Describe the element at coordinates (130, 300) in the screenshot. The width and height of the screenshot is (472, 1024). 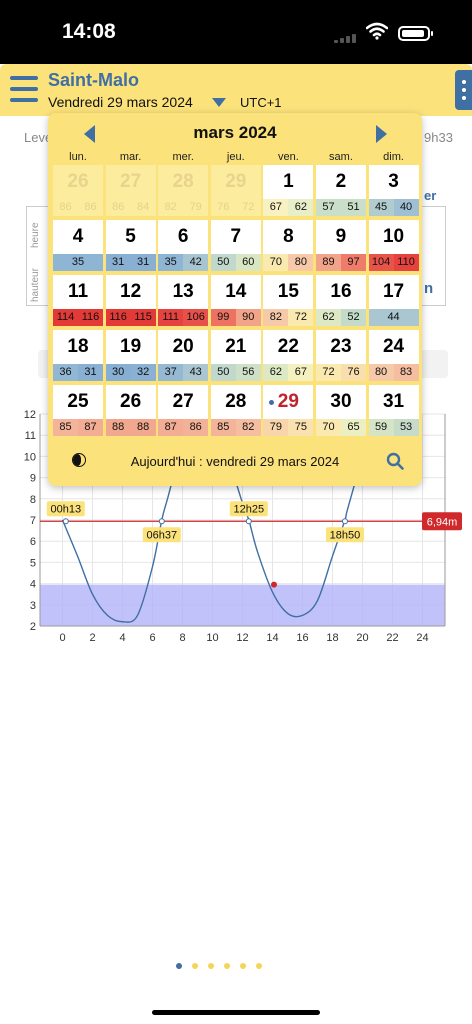
I see `calendar-day: 12 116 115` at that location.